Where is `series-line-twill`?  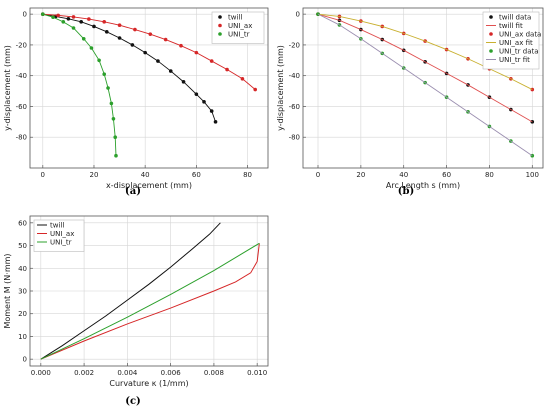 series-line-twill is located at coordinates (130, 291).